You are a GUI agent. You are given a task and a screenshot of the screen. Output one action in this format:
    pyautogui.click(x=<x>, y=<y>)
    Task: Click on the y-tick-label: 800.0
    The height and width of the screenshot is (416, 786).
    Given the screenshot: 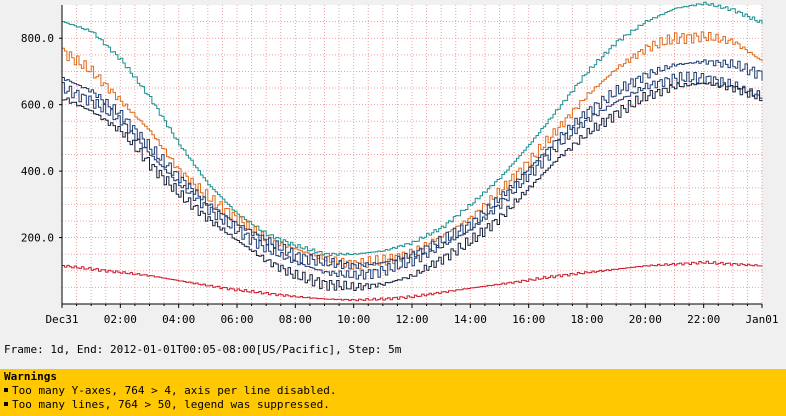 What is the action you would take?
    pyautogui.click(x=37, y=38)
    